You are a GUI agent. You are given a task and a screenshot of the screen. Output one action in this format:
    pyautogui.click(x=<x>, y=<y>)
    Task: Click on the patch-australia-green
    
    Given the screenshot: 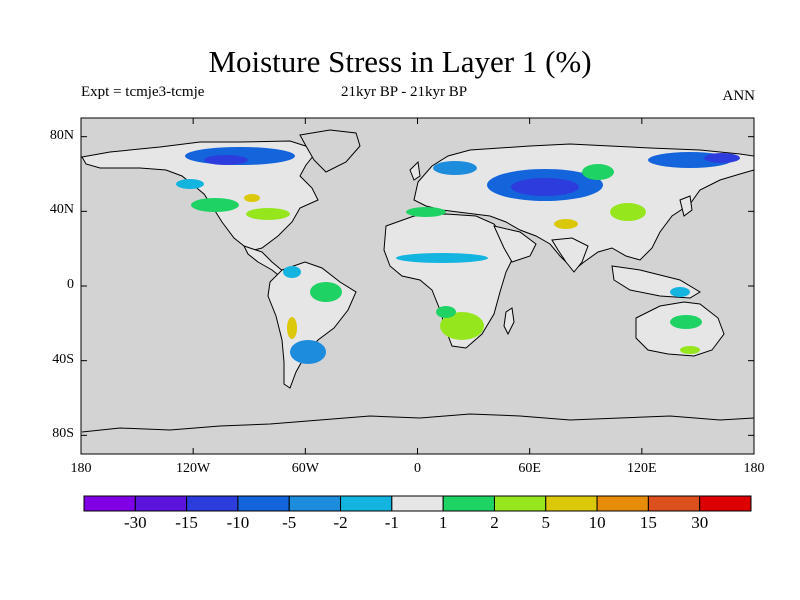 What is the action you would take?
    pyautogui.click(x=686, y=322)
    